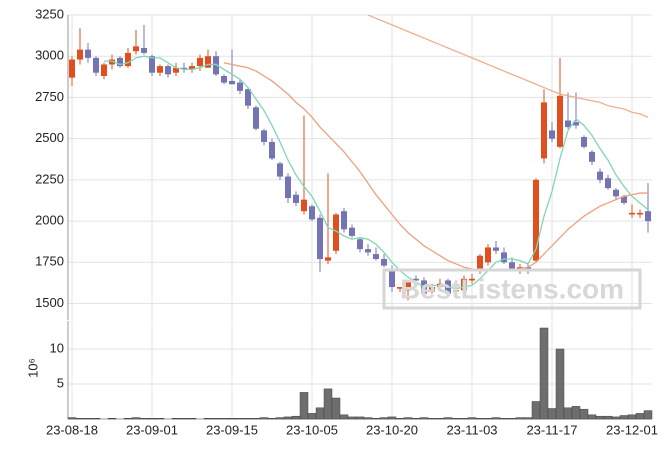  Describe the element at coordinates (49, 302) in the screenshot. I see `y-tick-label: 1500` at that location.